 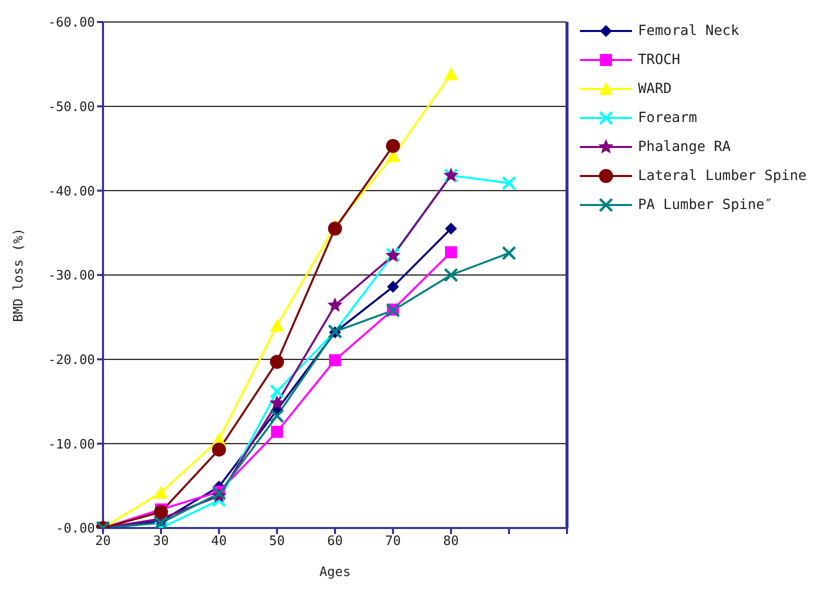 What do you see at coordinates (19, 275) in the screenshot?
I see `y-axis-title: BMD loss (%)` at bounding box center [19, 275].